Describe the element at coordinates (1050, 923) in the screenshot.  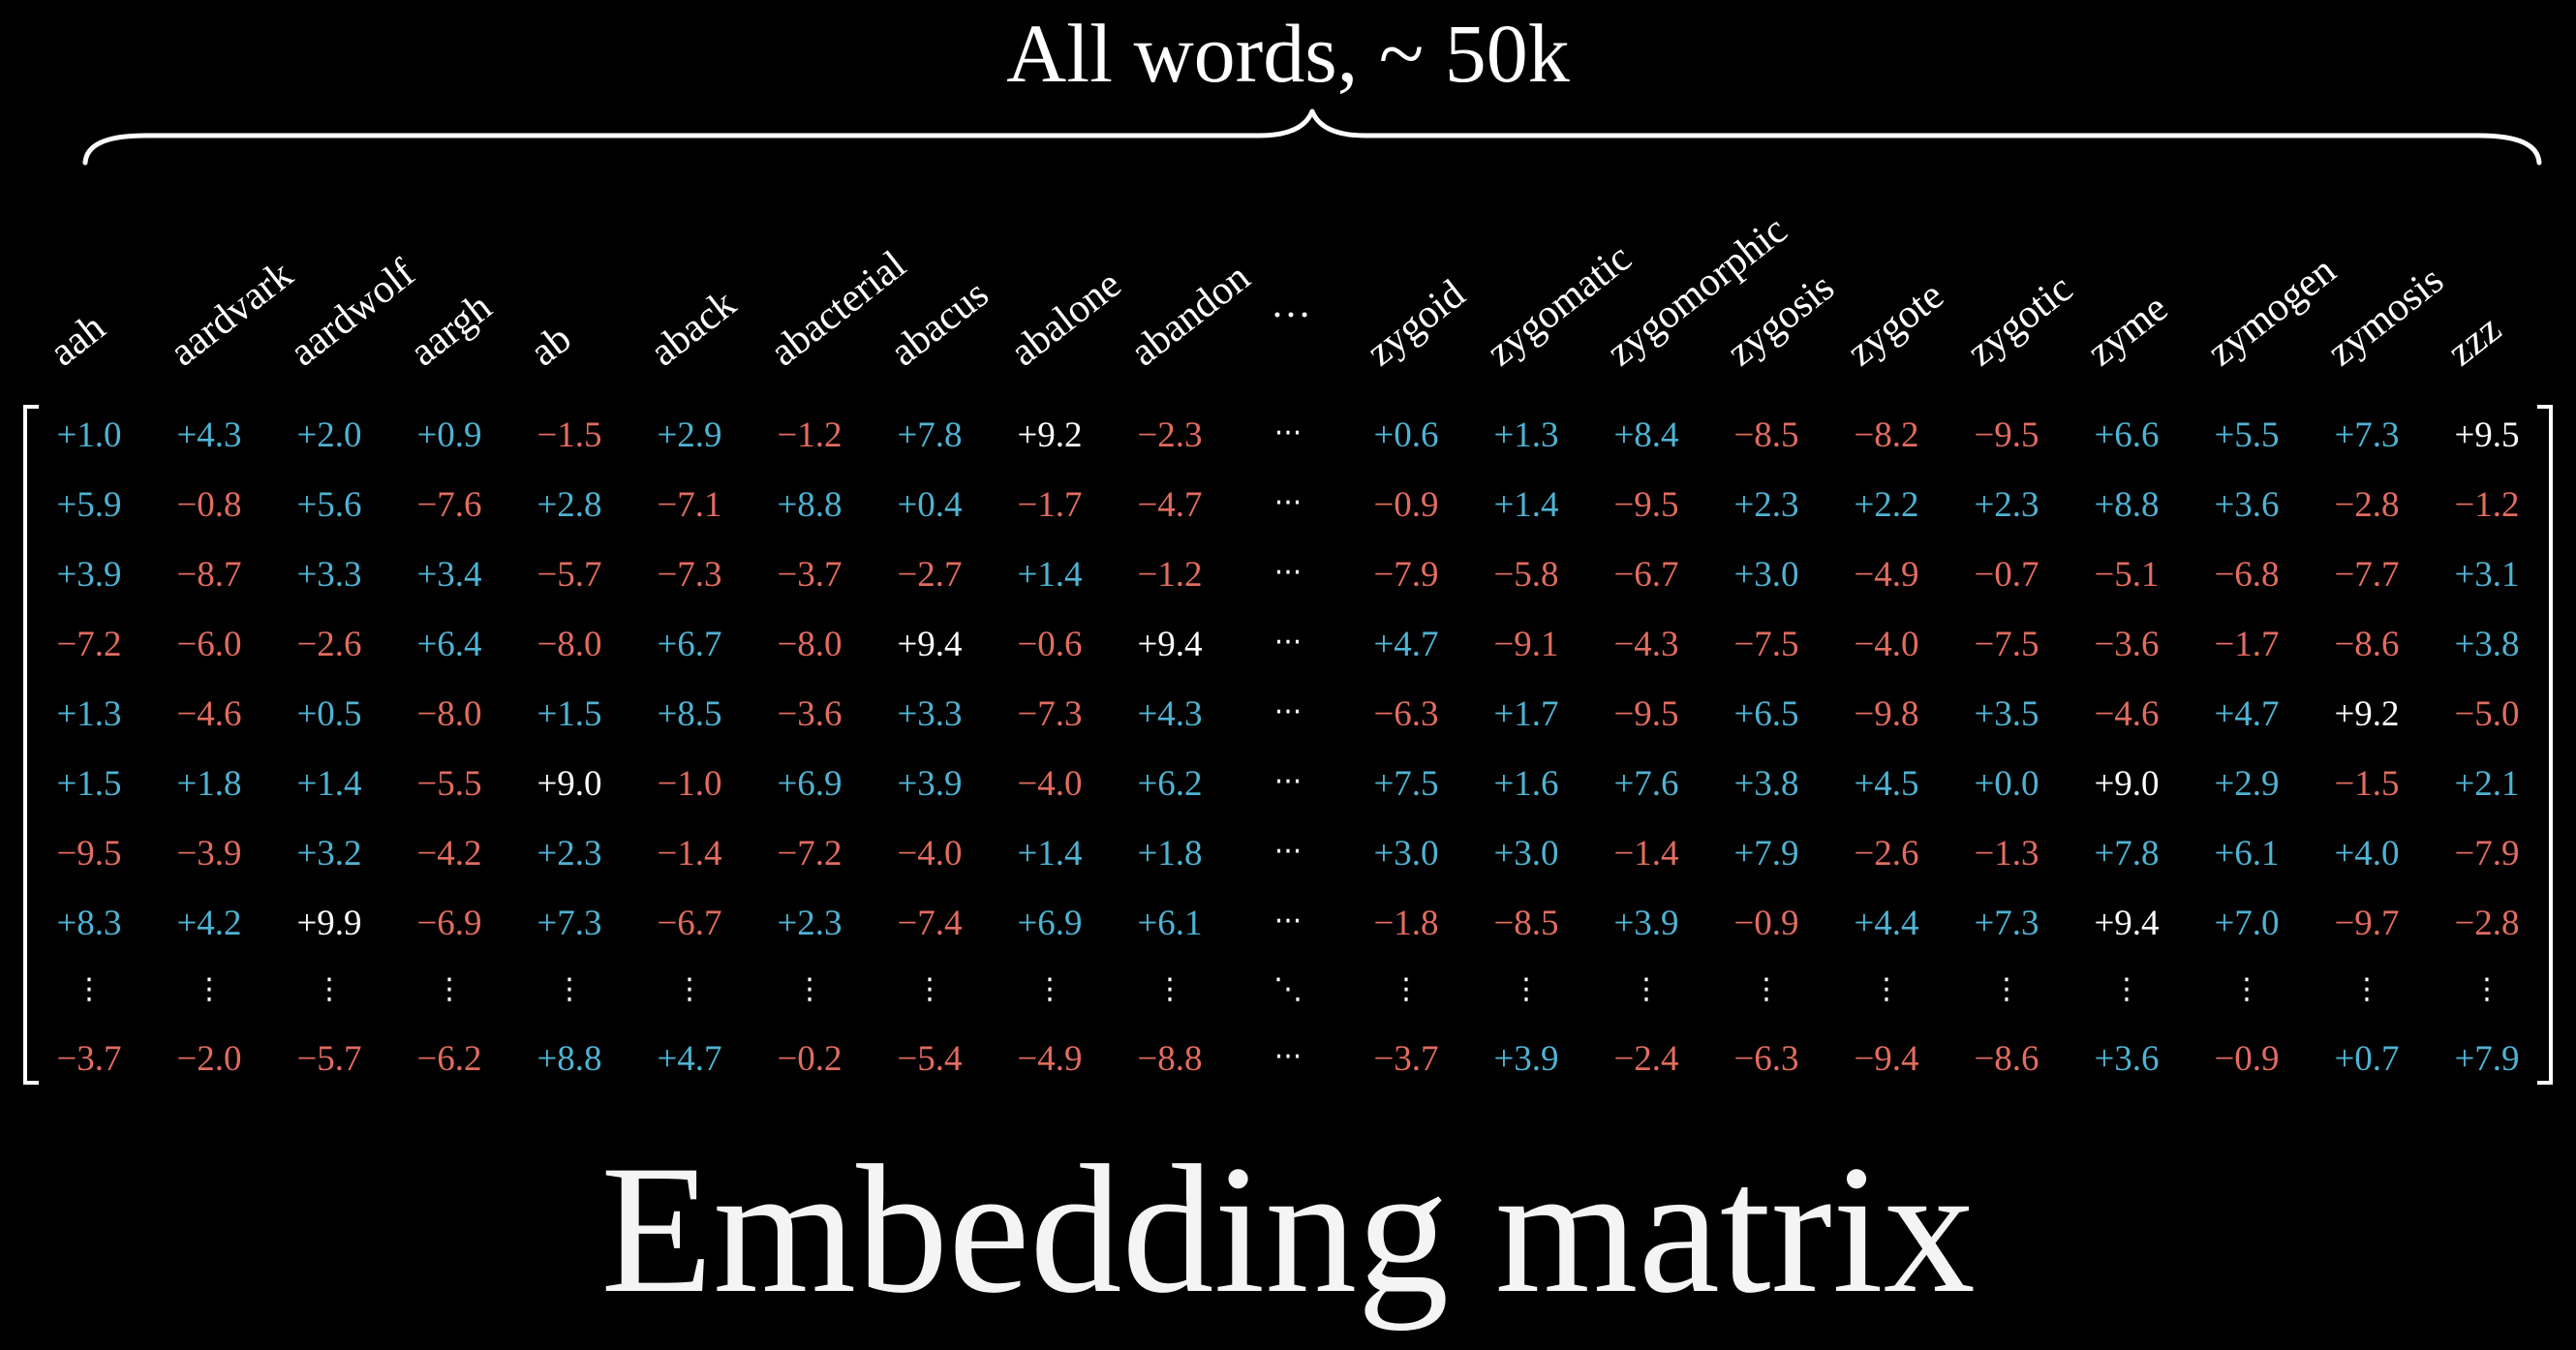
I see `matrix-cell: +6.9` at that location.